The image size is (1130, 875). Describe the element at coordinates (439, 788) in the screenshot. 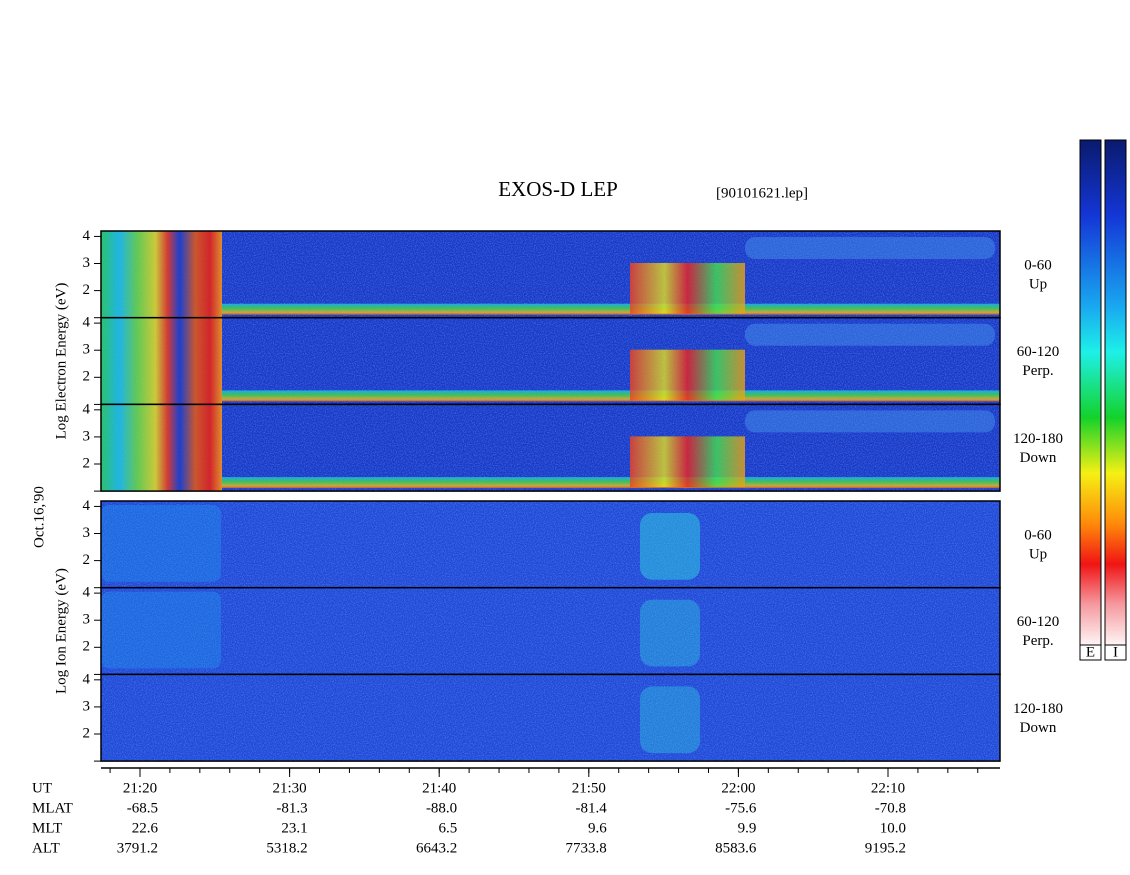

I see `time-label: 21:40` at that location.